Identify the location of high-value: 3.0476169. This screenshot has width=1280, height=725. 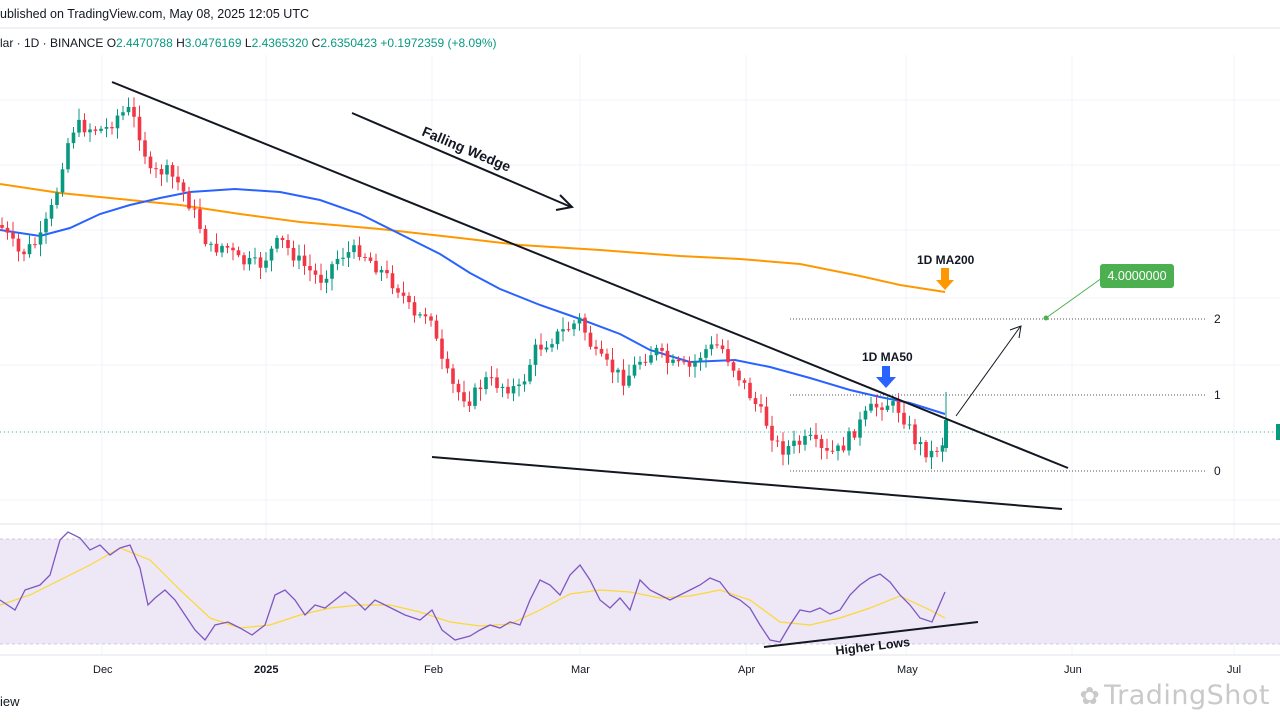
(213, 43).